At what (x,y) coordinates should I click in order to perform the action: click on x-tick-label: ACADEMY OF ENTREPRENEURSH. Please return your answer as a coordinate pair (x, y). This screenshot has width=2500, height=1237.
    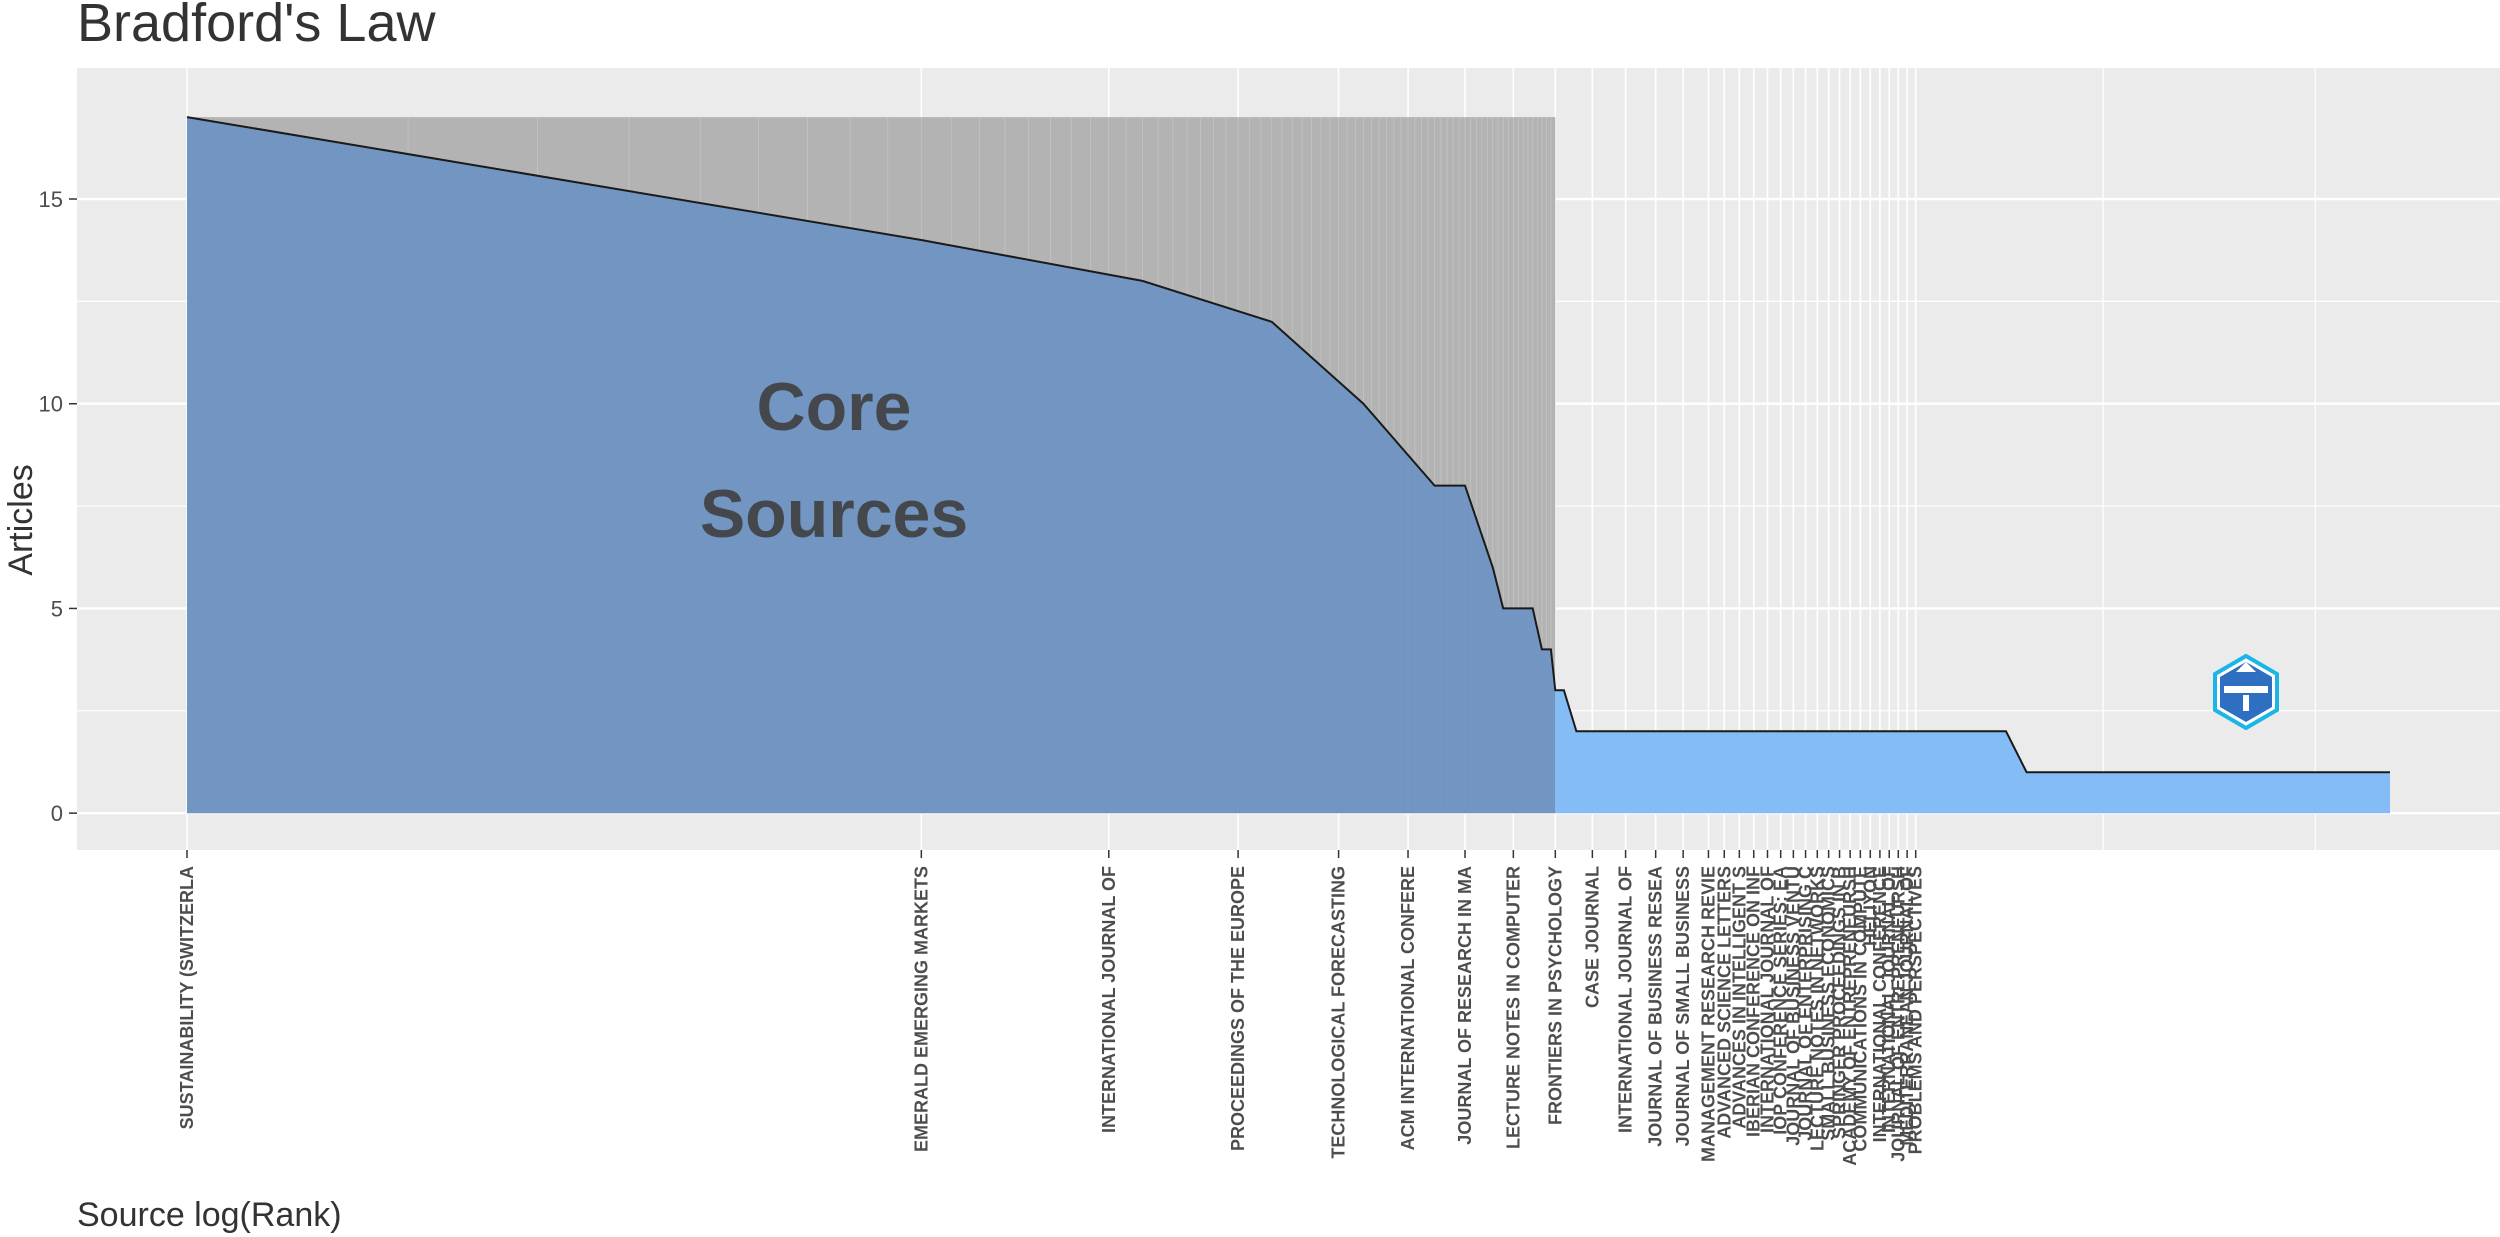
    Looking at the image, I should click on (1850, 1016).